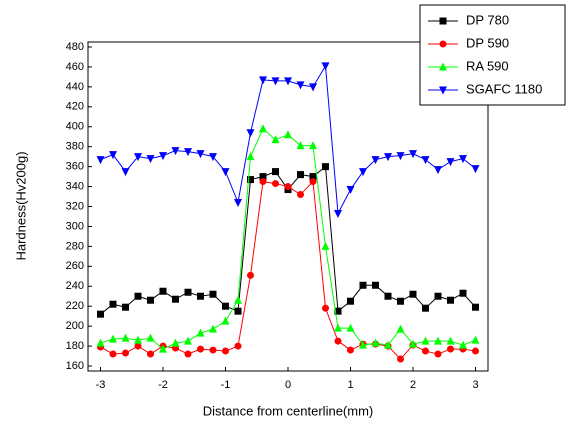 The height and width of the screenshot is (429, 571). Describe the element at coordinates (75, 67) in the screenshot. I see `y-tick-label: 460` at that location.